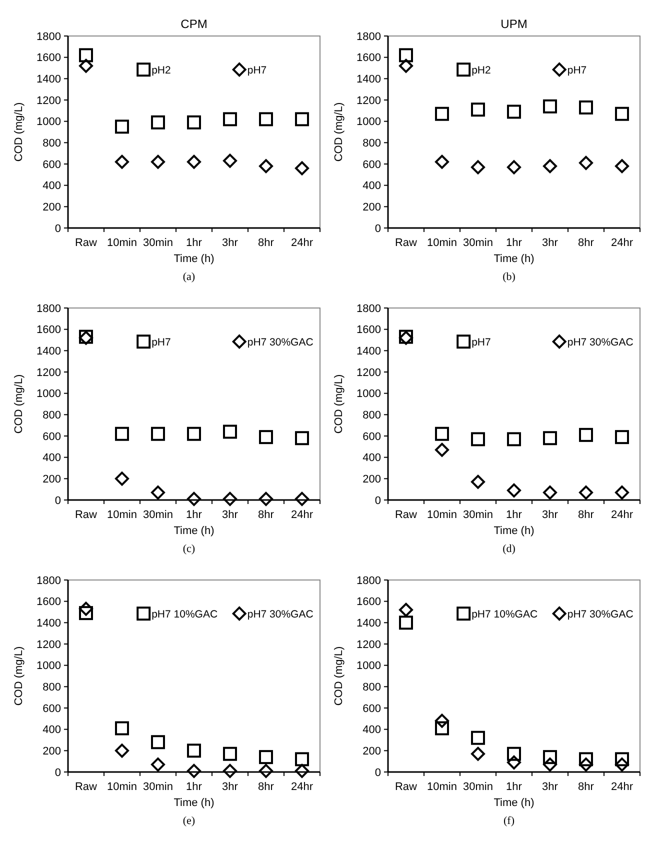  I want to click on text: (e), so click(189, 821).